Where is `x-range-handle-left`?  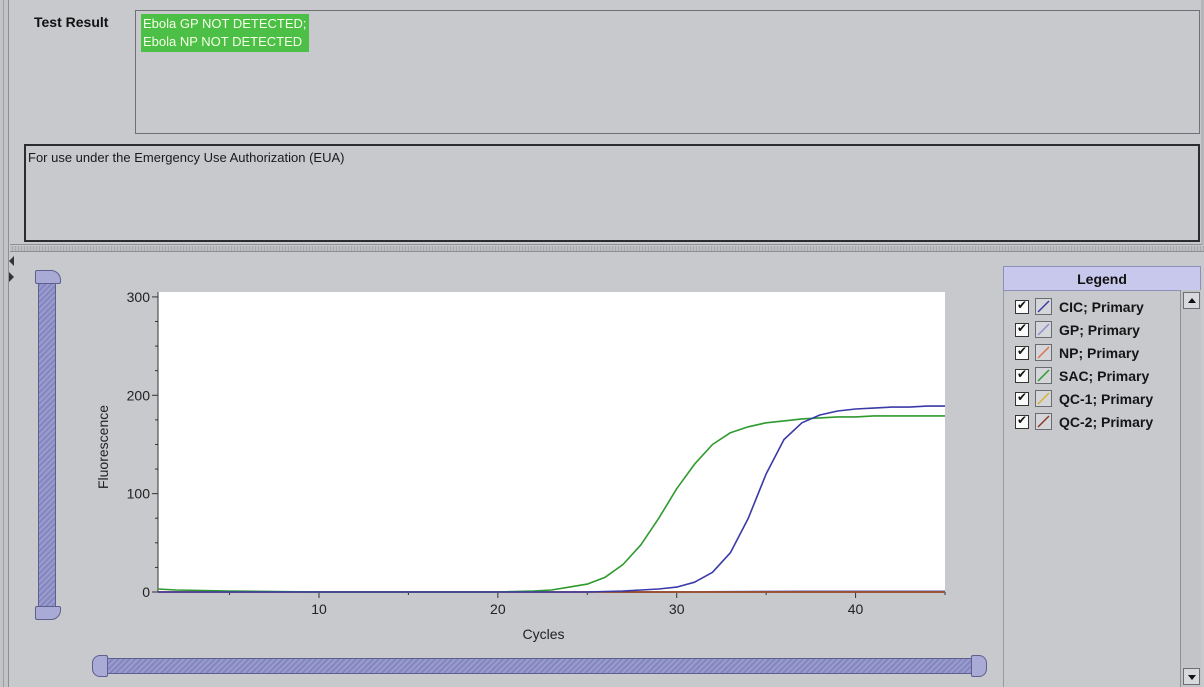
x-range-handle-left is located at coordinates (100, 666).